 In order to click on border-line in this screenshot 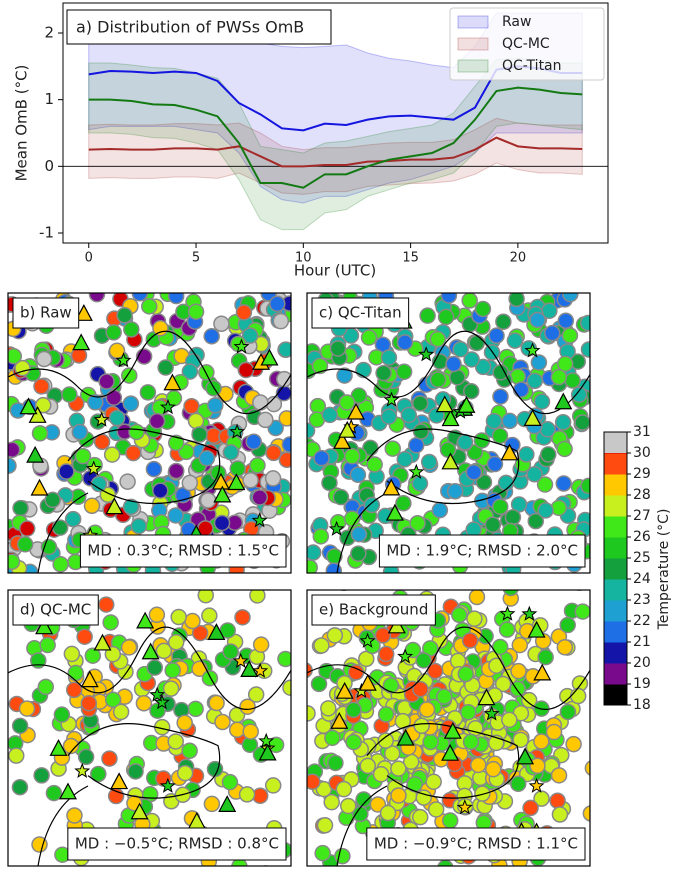, I will do `click(448, 451)`.